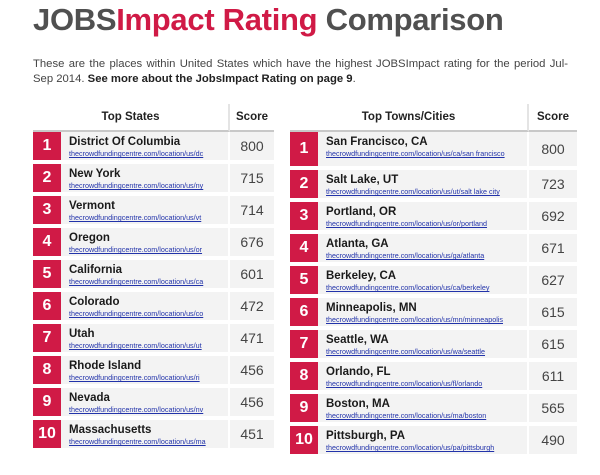 This screenshot has height=475, width=600. I want to click on score-value: 472, so click(252, 308).